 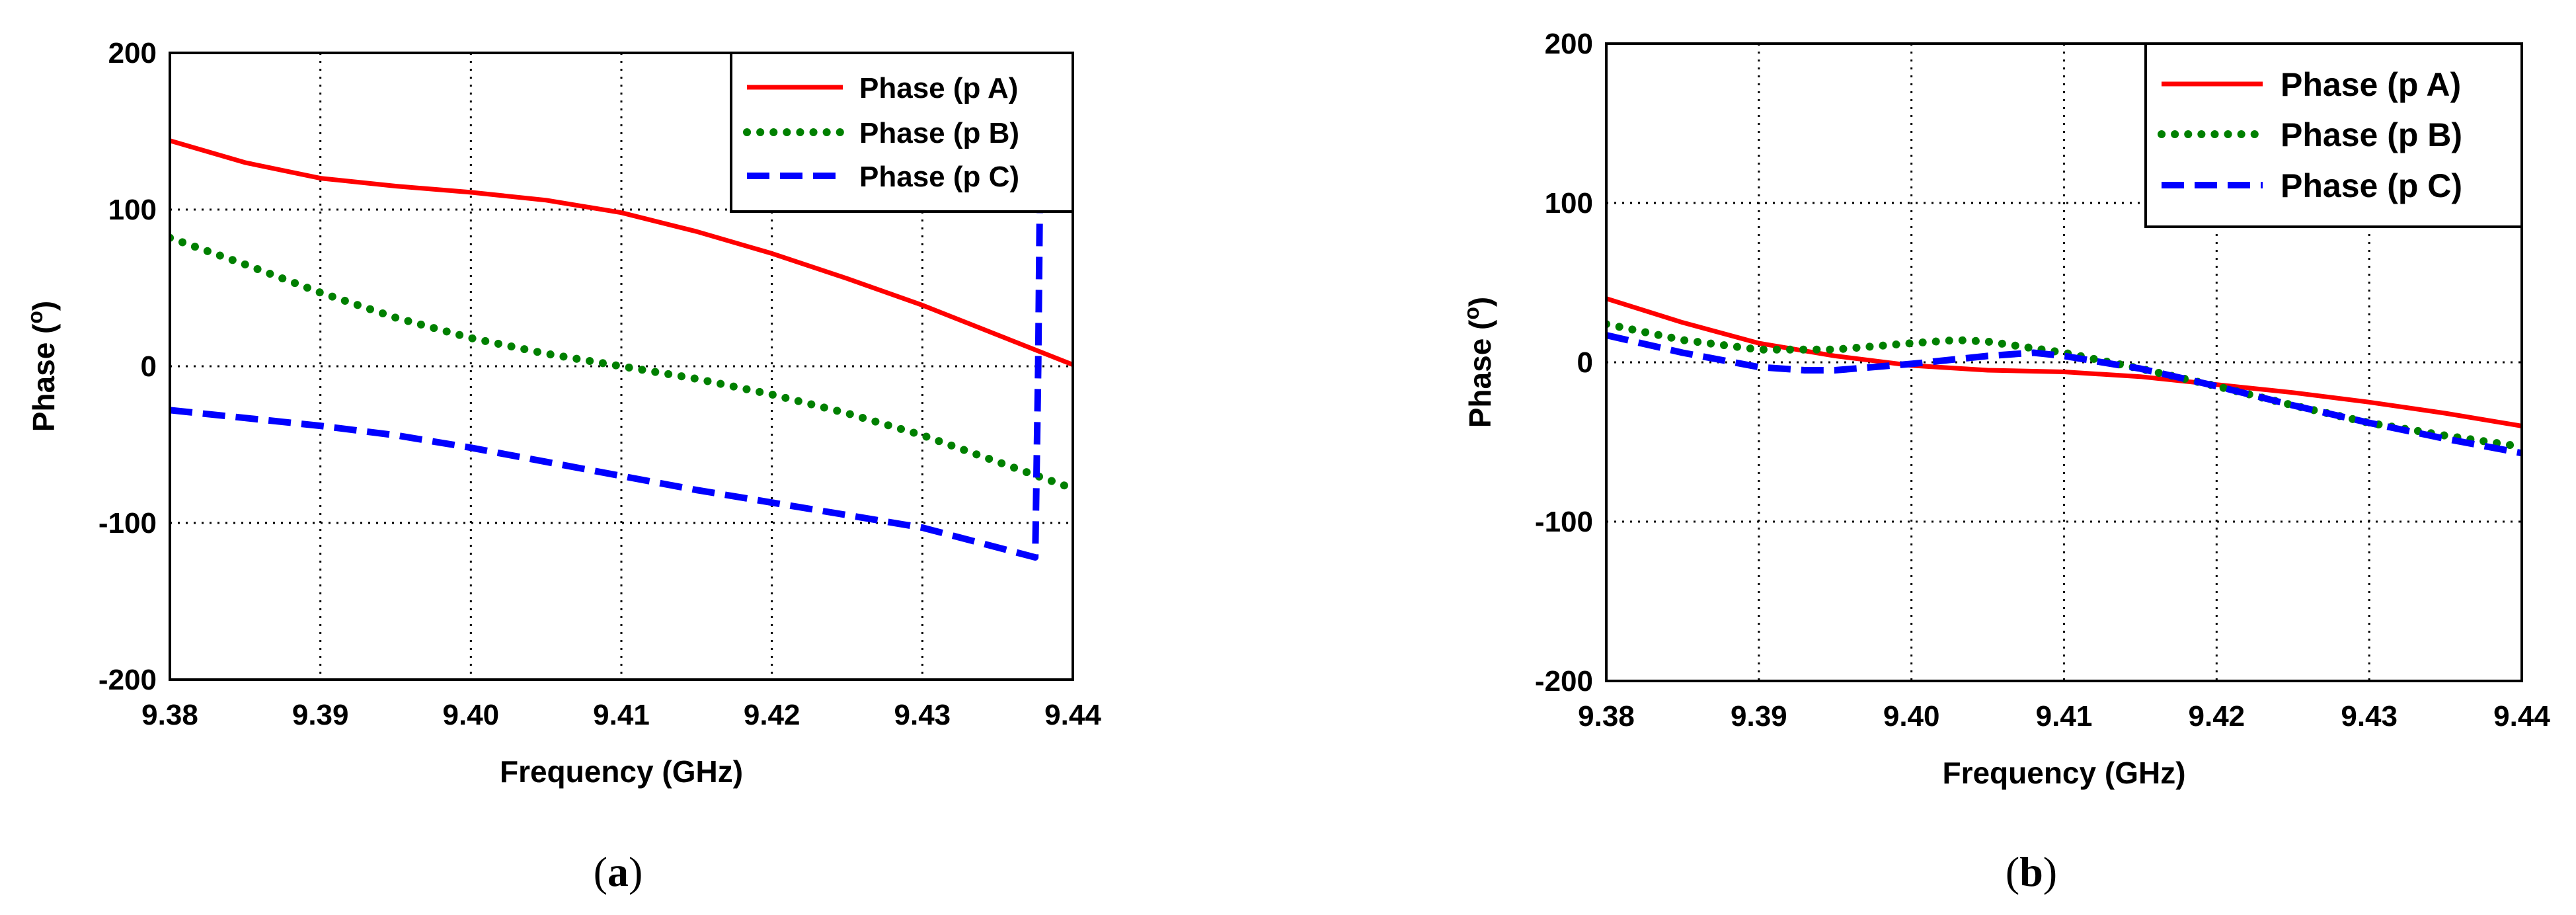 I want to click on caption-letter-a: a, so click(x=618, y=871).